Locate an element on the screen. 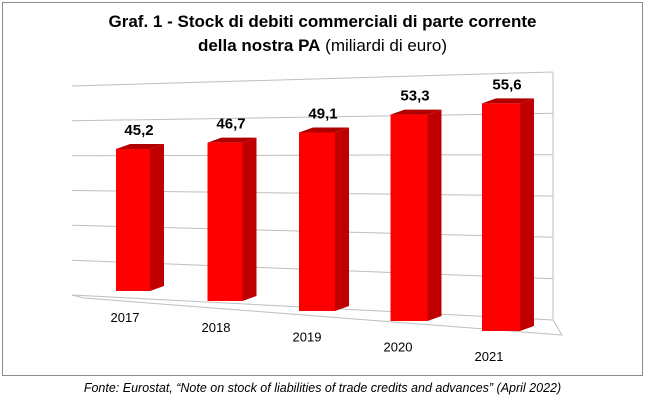 The image size is (645, 402). x-tick-2021: 2021 is located at coordinates (489, 356).